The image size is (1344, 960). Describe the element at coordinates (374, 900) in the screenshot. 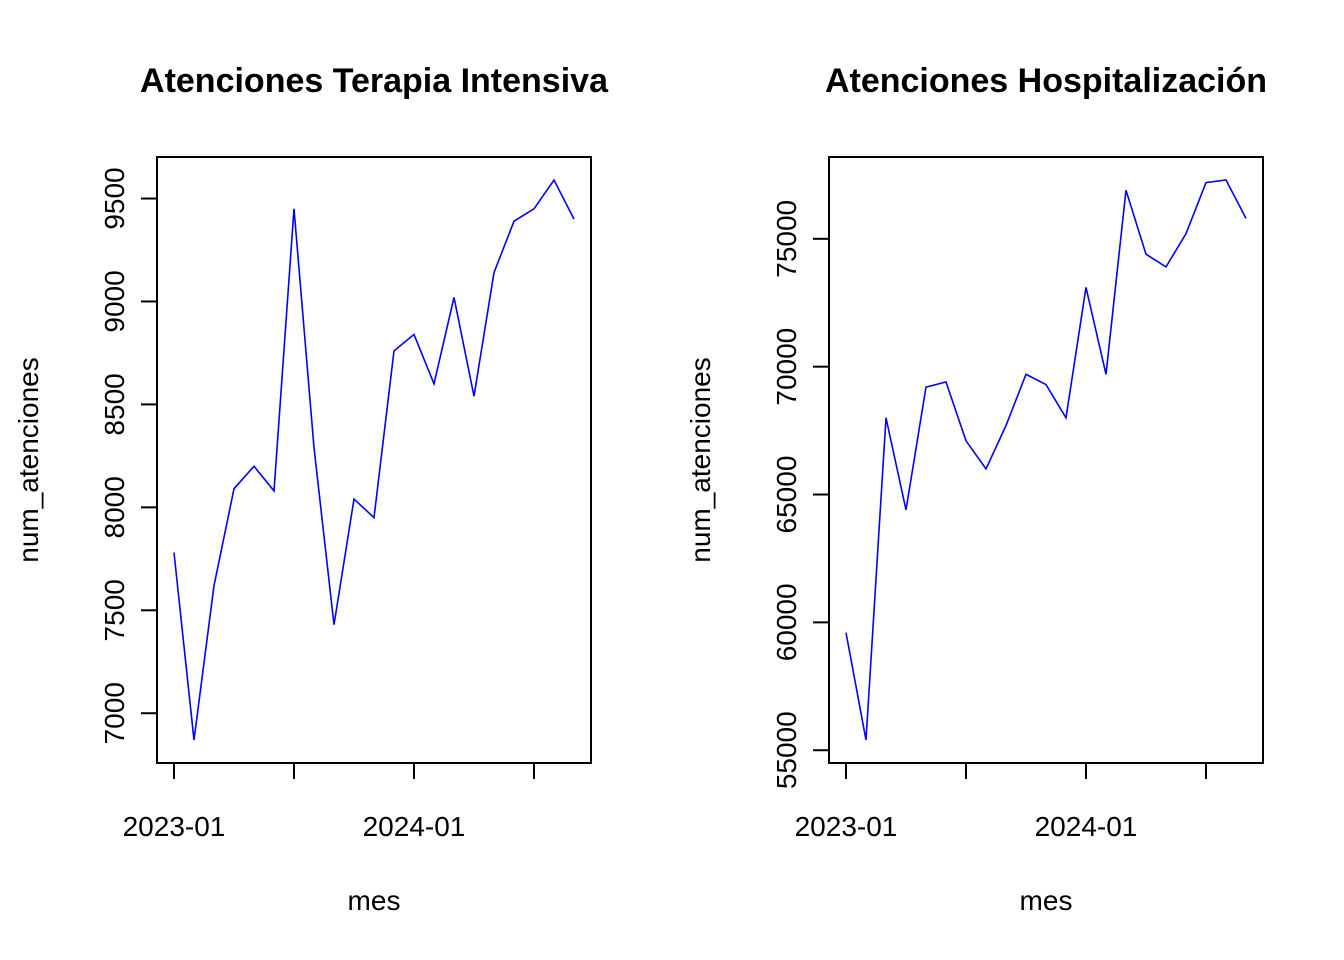

I see `x-axis-label-1: mes` at that location.